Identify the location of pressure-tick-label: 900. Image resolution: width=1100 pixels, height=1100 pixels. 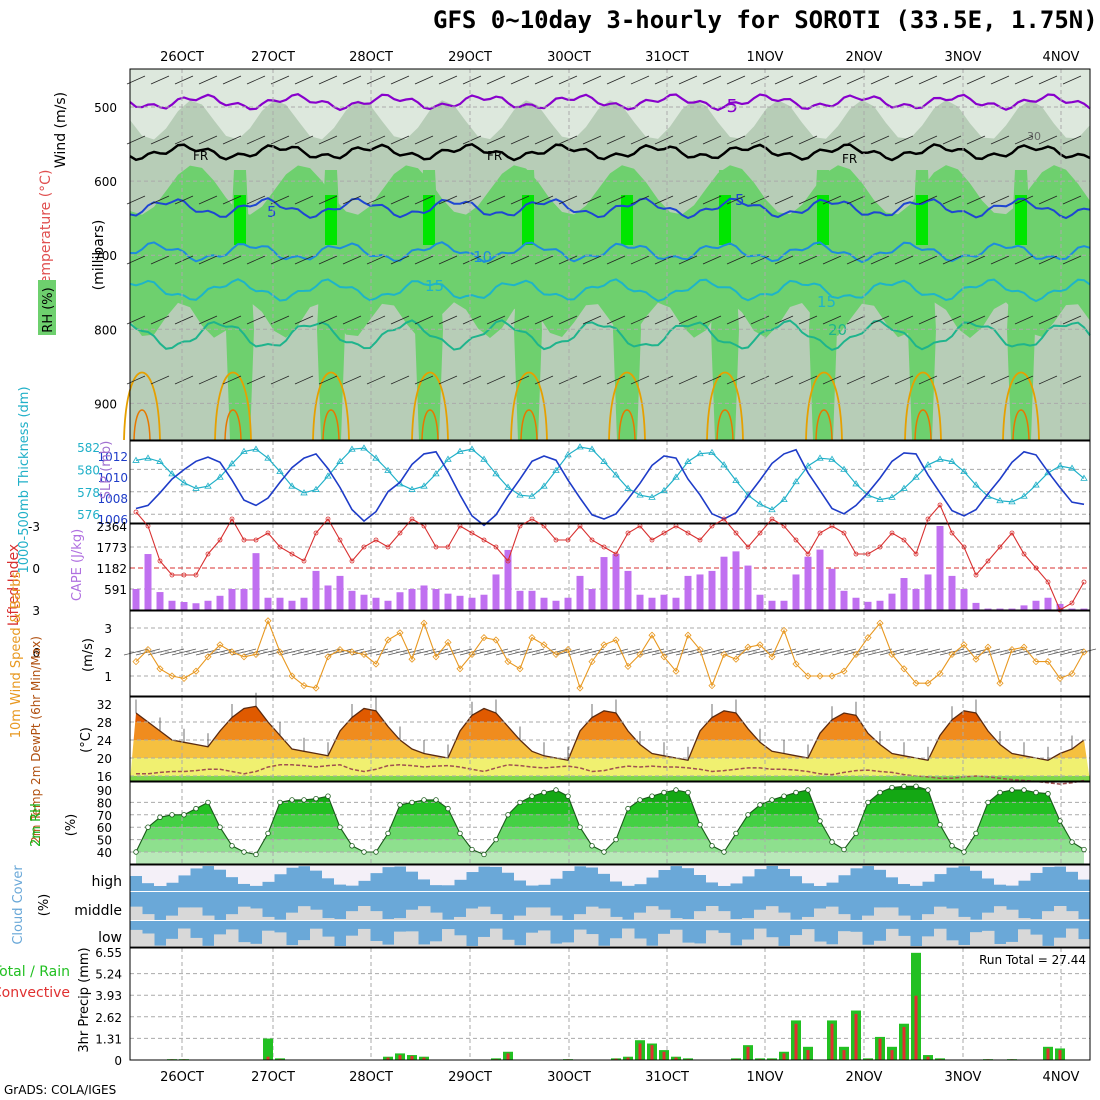
(105, 404).